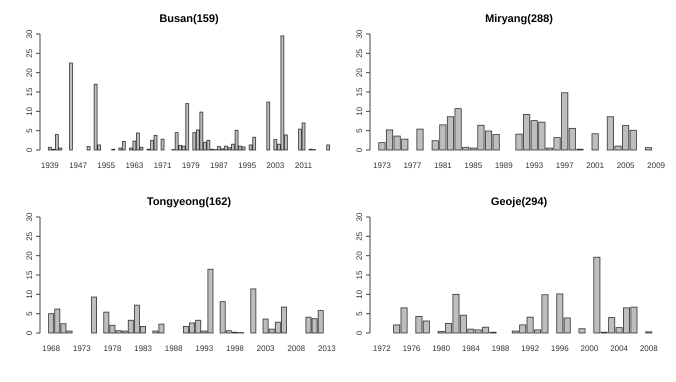  Describe the element at coordinates (412, 165) in the screenshot. I see `x-tick-label: 1977` at that location.